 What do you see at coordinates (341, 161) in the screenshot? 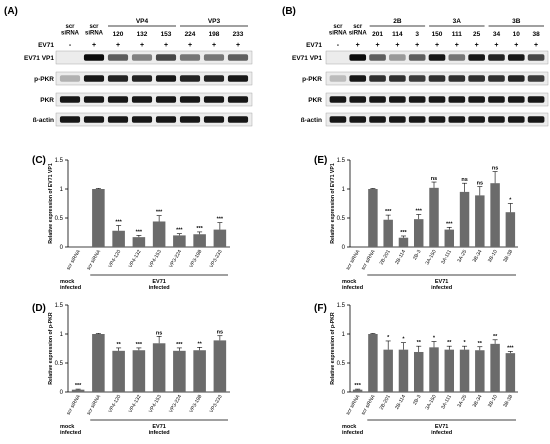
I see `y-tick-label: 1.5` at bounding box center [341, 161].